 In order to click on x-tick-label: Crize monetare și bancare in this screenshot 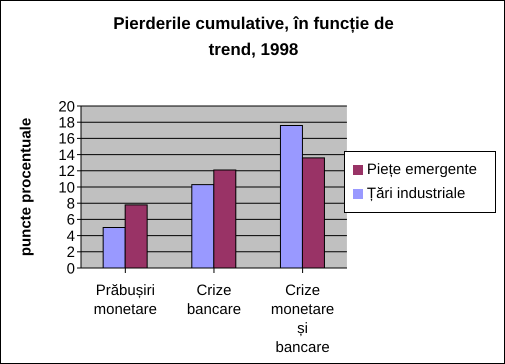, I will do `click(302, 319)`.